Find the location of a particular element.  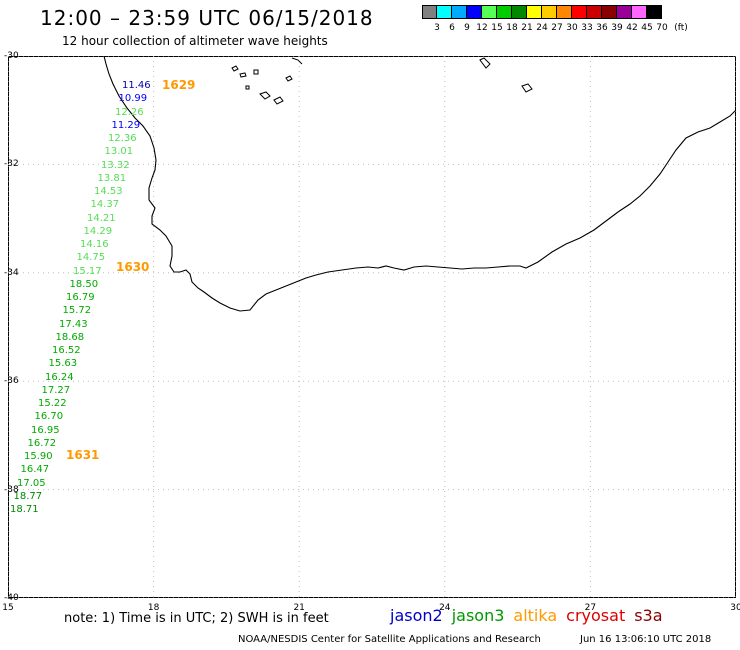

wave-height-value: 16.70 is located at coordinates (49, 417).